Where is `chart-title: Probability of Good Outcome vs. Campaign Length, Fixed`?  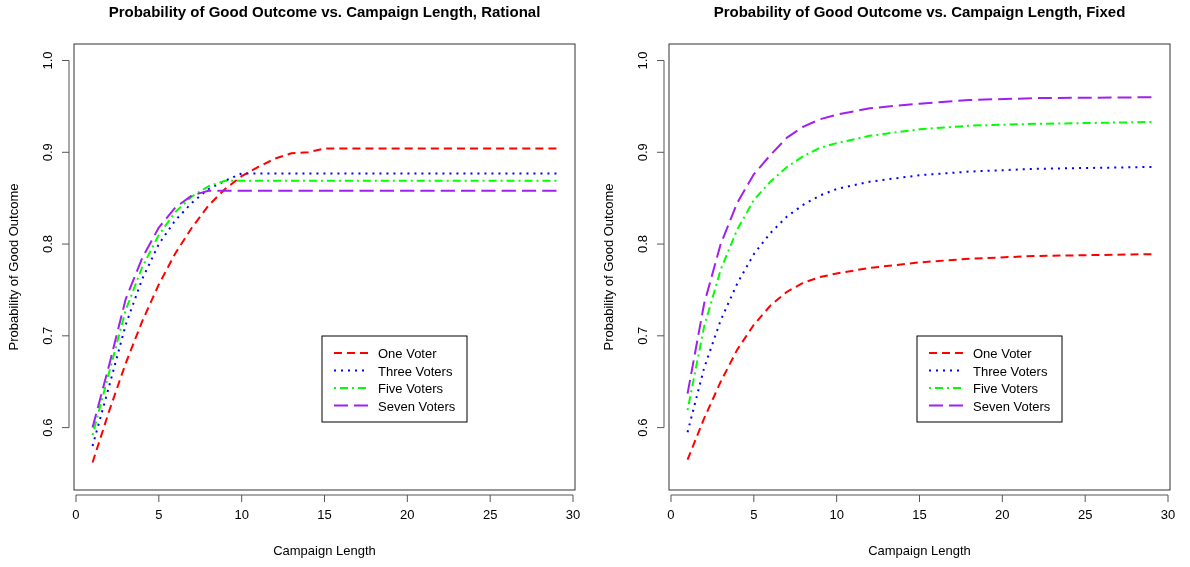
chart-title: Probability of Good Outcome vs. Campaign Length, Fixed is located at coordinates (919, 11).